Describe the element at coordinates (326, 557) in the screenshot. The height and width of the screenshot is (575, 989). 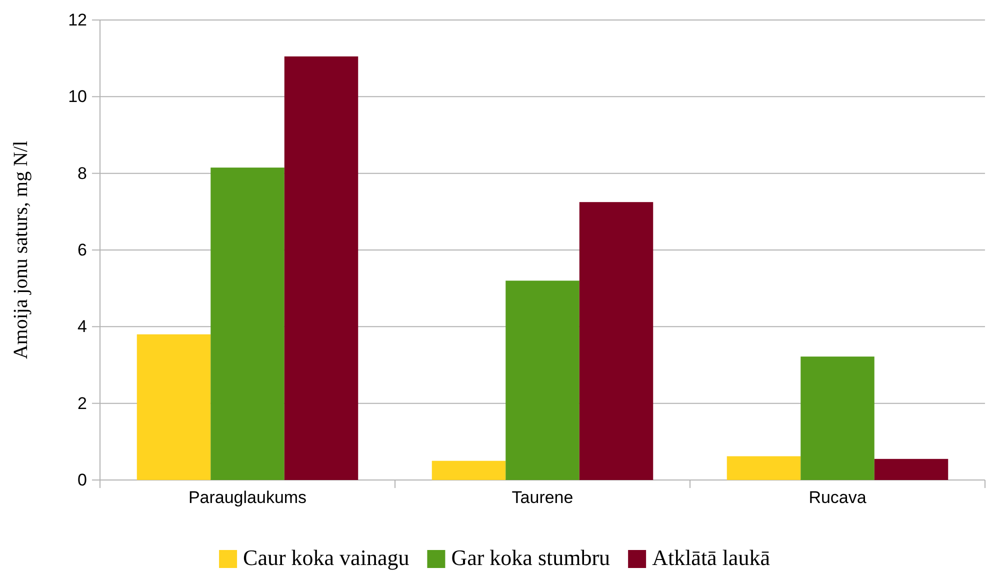
I see `legend-label: Caur koka vainagu` at that location.